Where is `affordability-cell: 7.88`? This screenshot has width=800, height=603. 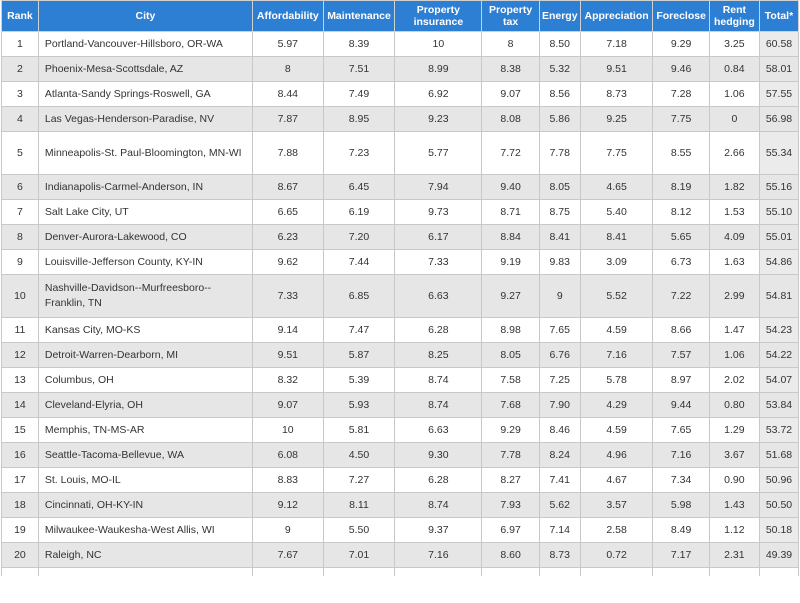
affordability-cell: 7.88 is located at coordinates (287, 153).